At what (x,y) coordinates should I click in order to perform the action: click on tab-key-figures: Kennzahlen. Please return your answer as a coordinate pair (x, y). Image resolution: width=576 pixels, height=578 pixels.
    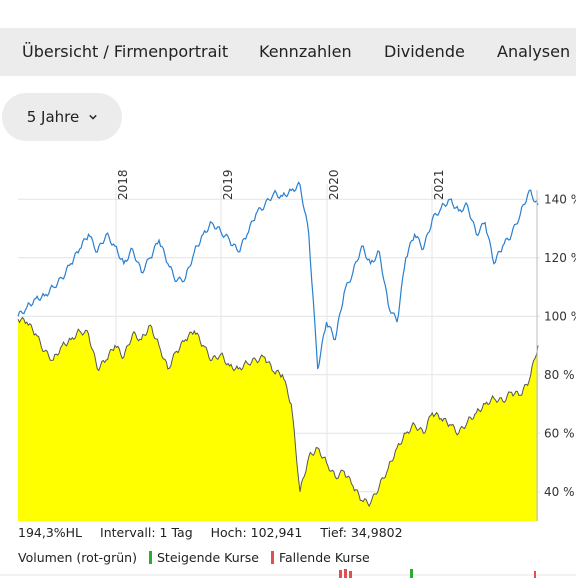
    Looking at the image, I should click on (305, 51).